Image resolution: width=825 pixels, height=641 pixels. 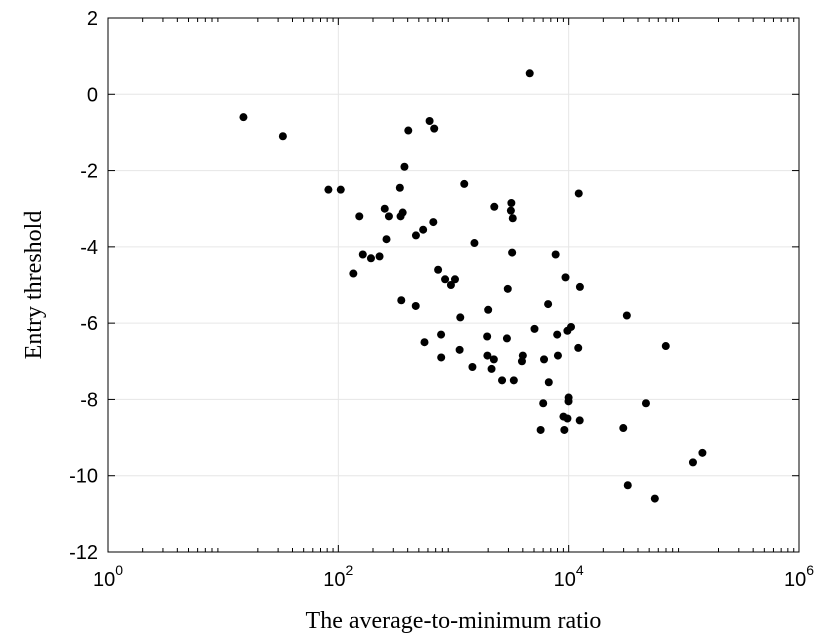 I want to click on y-axis-label: Entry threshold, so click(x=34, y=285).